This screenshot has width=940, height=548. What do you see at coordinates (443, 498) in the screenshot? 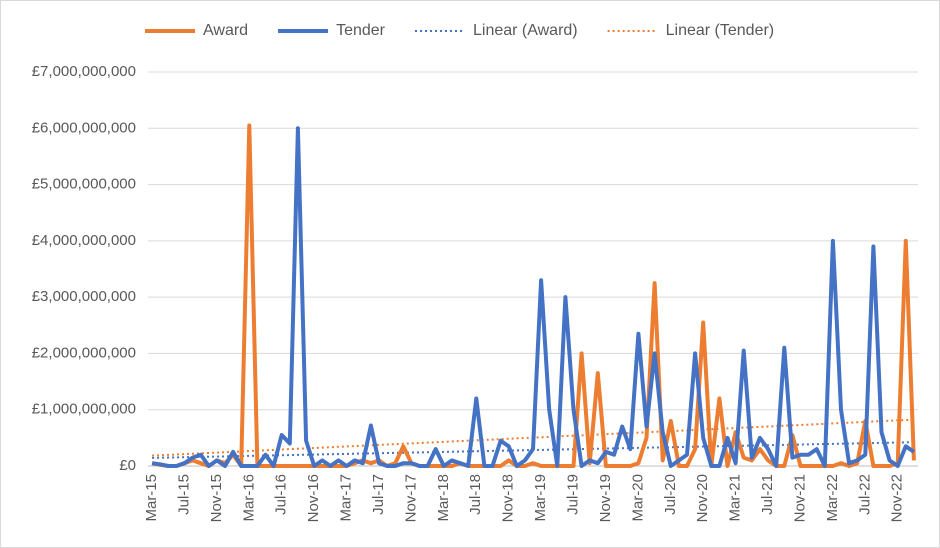
I see `x-tick-label: Mar-18` at bounding box center [443, 498].